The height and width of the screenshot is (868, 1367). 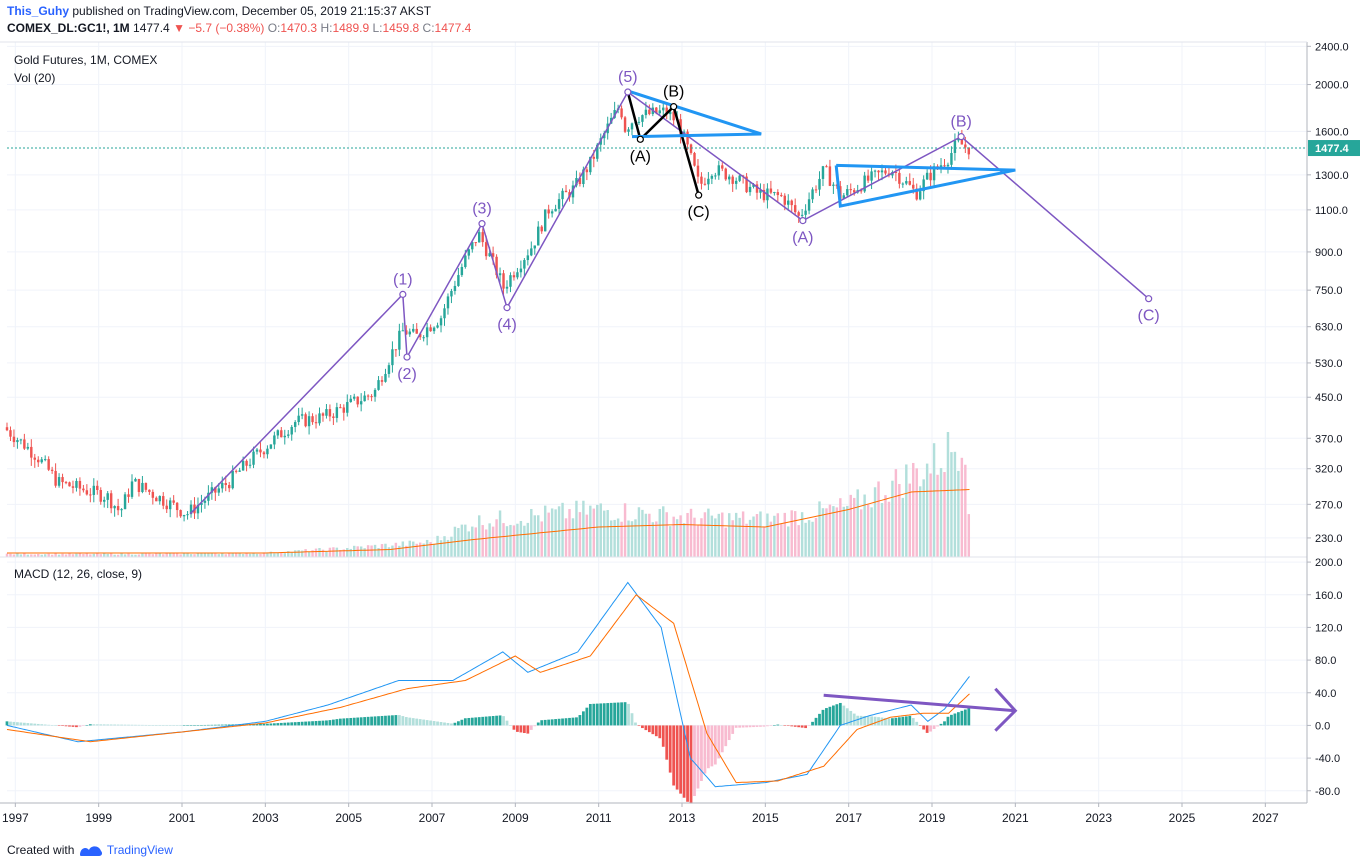 What do you see at coordinates (1332, 47) in the screenshot?
I see `price-tick-label: 2400.0` at bounding box center [1332, 47].